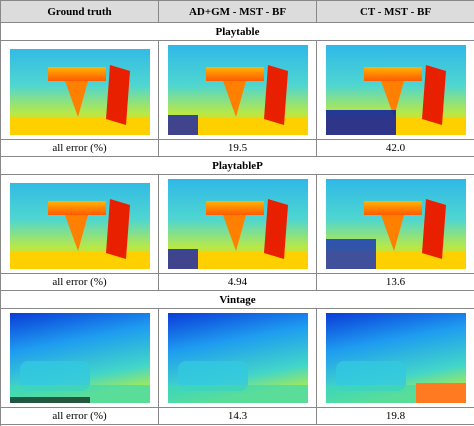 The width and height of the screenshot is (474, 426). Describe the element at coordinates (80, 12) in the screenshot. I see `column-header: Ground truth` at that location.